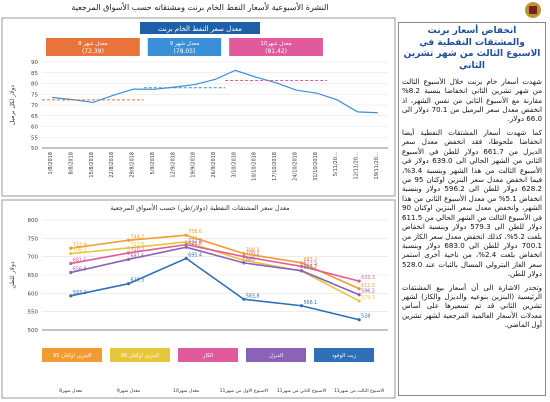 The width and height of the screenshot is (550, 402). What do you see at coordinates (33, 313) in the screenshot?
I see `y-tick-label: 550` at bounding box center [33, 313].